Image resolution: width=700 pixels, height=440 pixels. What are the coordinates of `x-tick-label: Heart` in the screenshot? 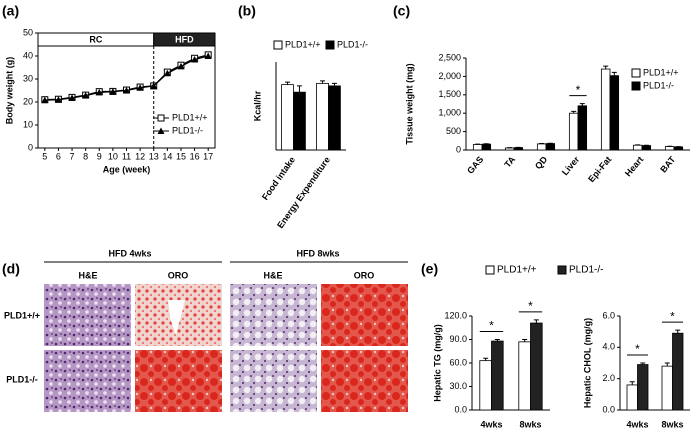 It's located at (634, 166).